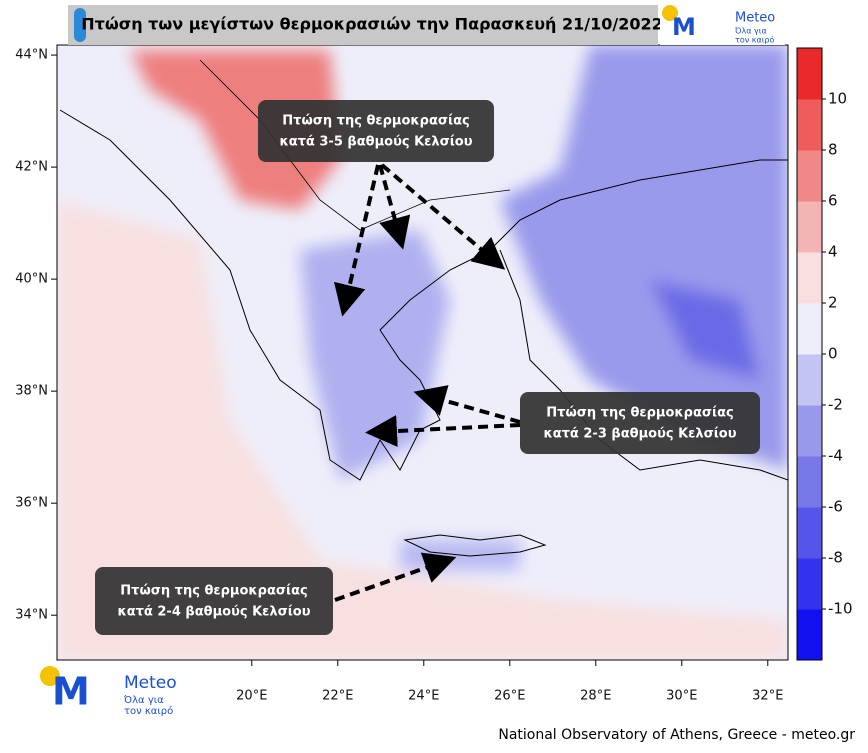 This screenshot has width=868, height=753. Describe the element at coordinates (835, 456) in the screenshot. I see `colorbar-tick-label: -4` at that location.